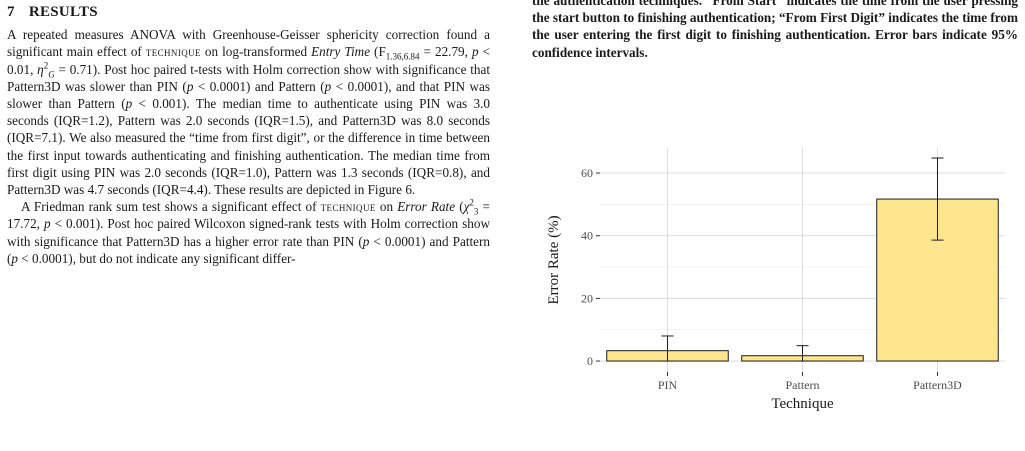  What do you see at coordinates (668, 385) in the screenshot?
I see `x-tick-label: PIN` at bounding box center [668, 385].